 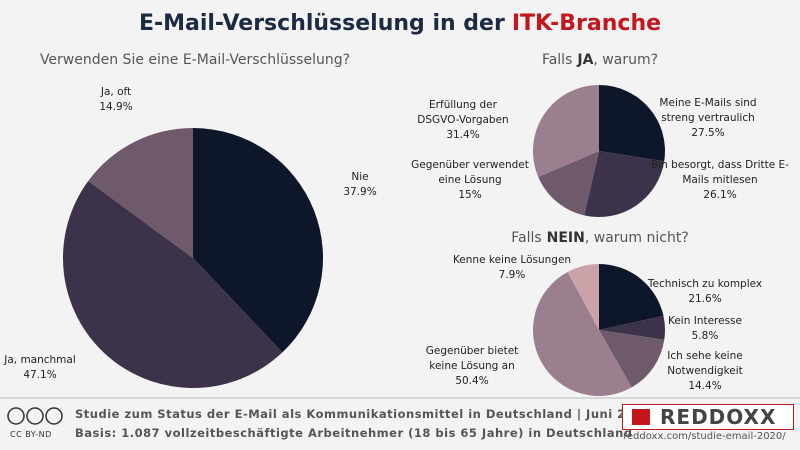 I want to click on pie-title: Falls NEIN, warum nicht?, so click(x=600, y=238).